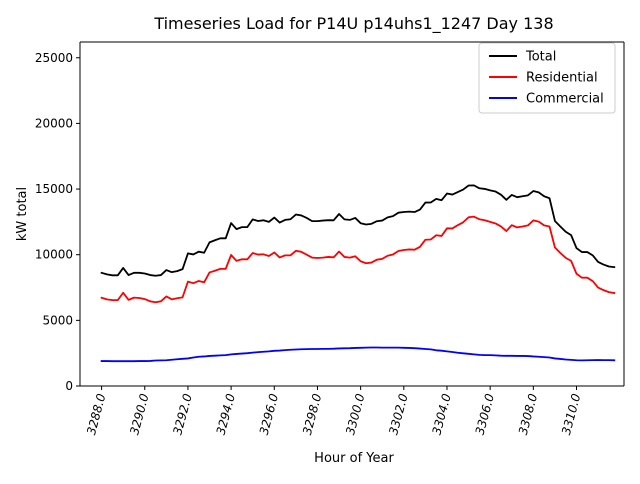 Image resolution: width=640 pixels, height=484 pixels. I want to click on legend-items: Total Residential Commercial, so click(546, 78).